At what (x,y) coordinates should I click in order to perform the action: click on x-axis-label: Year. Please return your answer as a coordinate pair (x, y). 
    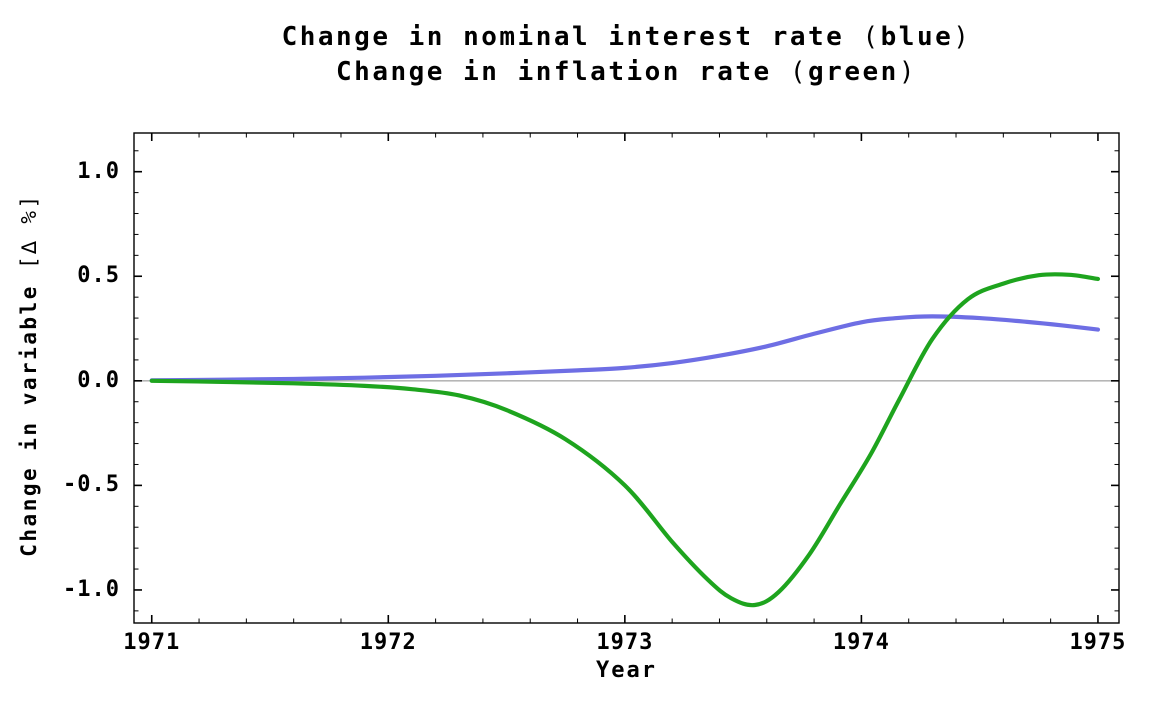
    Looking at the image, I should click on (626, 670).